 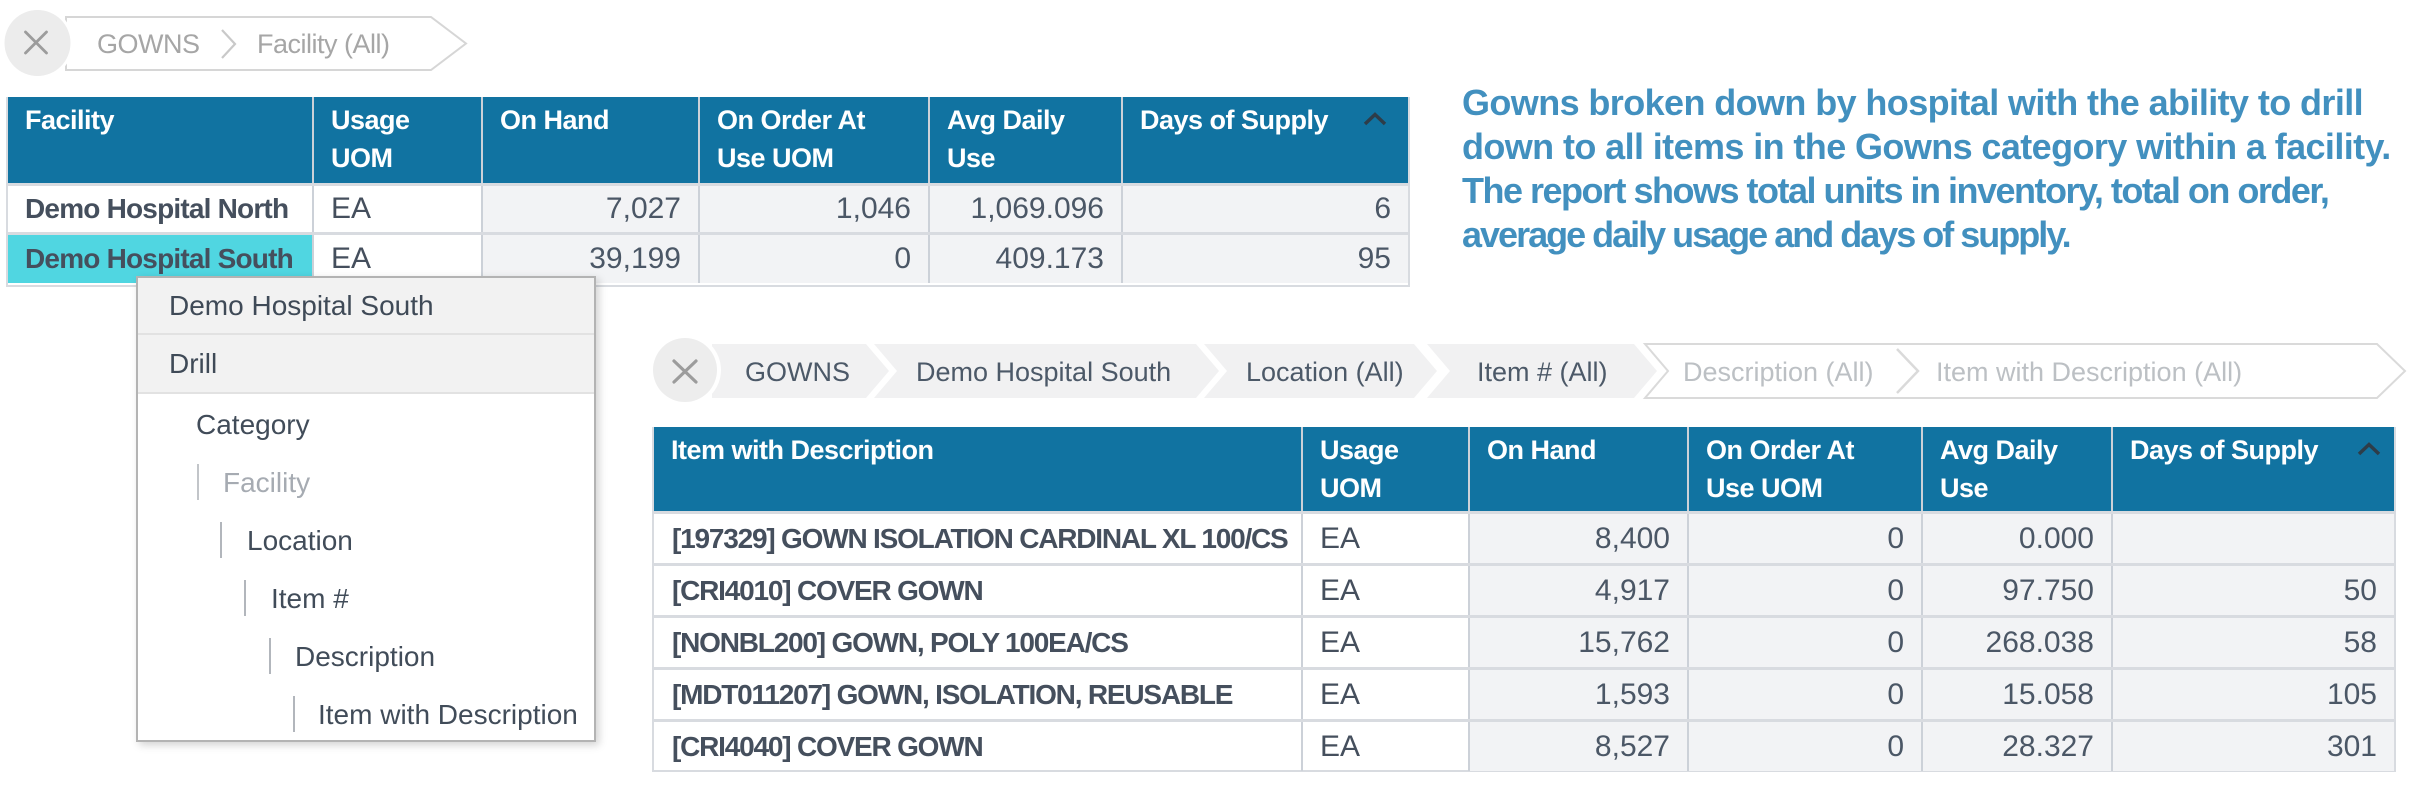 What do you see at coordinates (1325, 372) in the screenshot?
I see `svg-text: Location (All)` at bounding box center [1325, 372].